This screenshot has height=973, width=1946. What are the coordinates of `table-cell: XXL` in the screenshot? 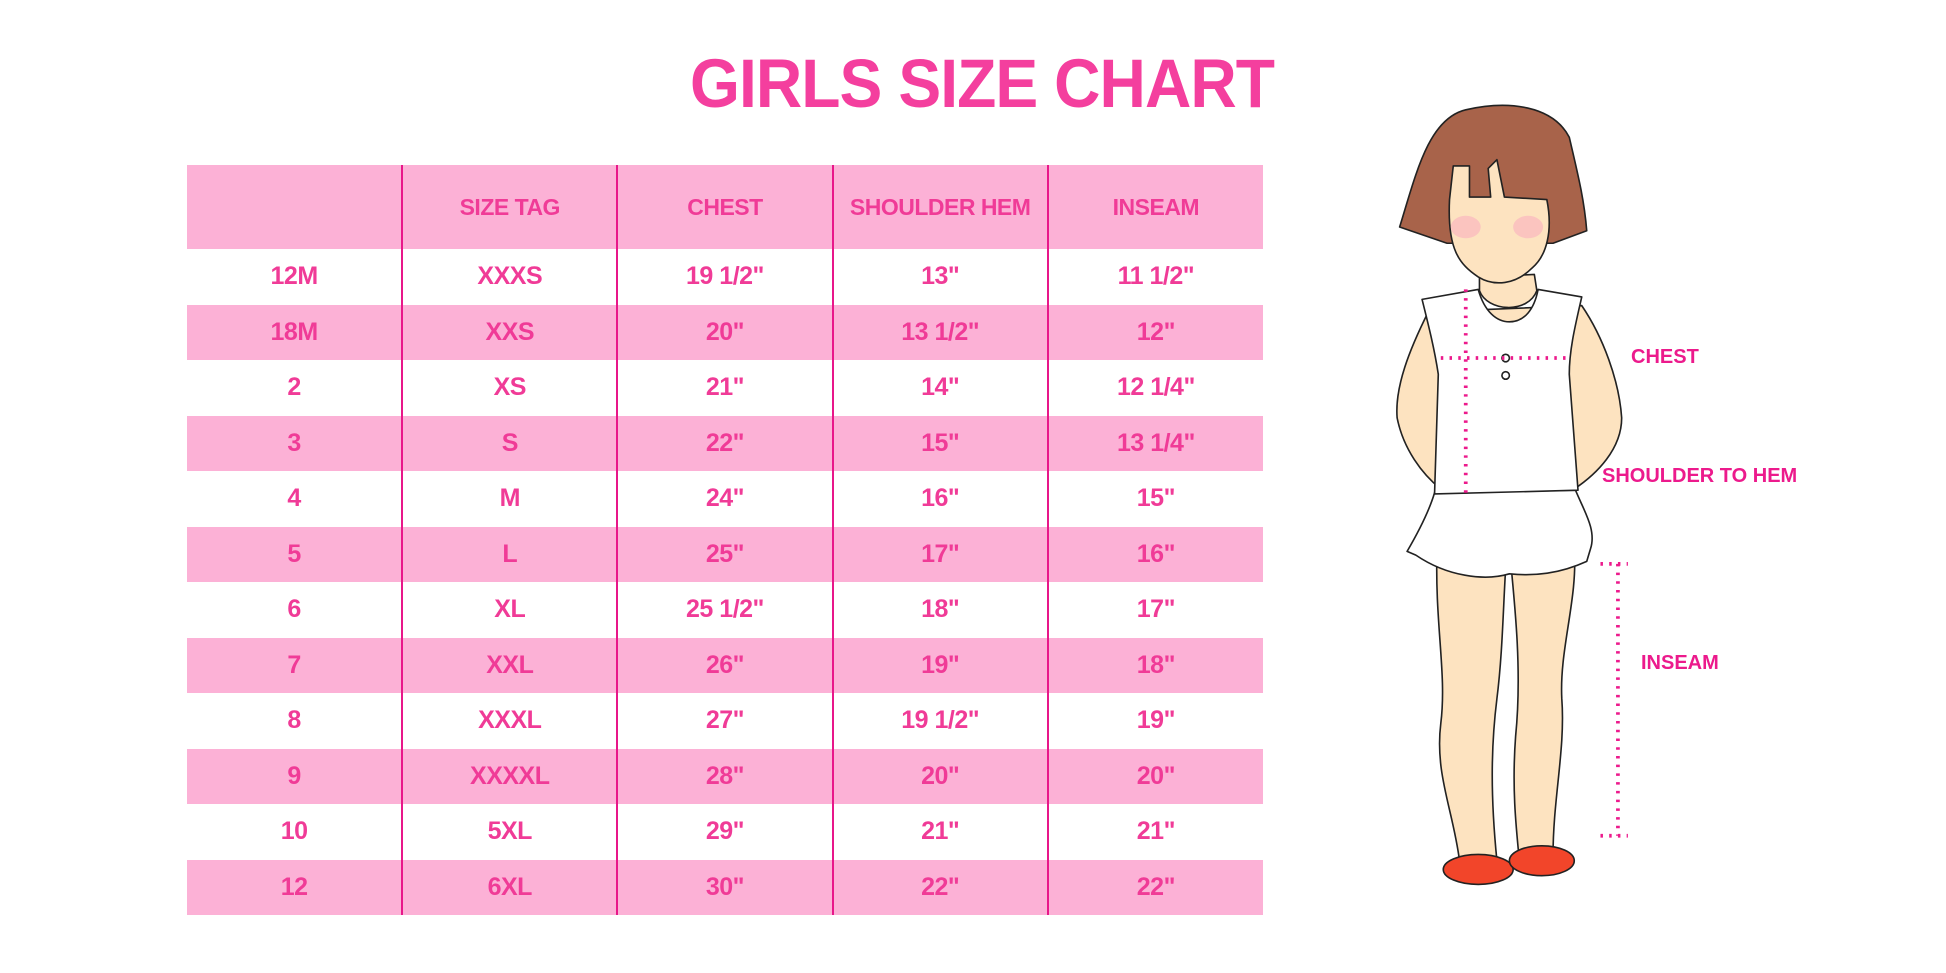 It's located at (509, 665).